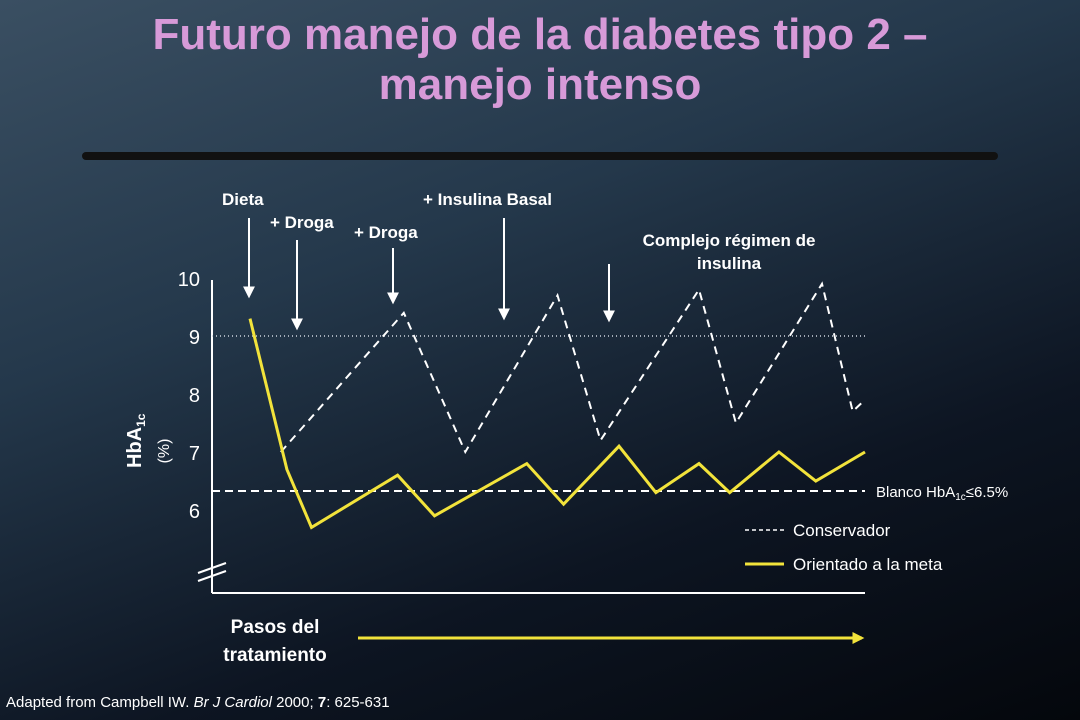  What do you see at coordinates (295, 702) in the screenshot?
I see `source-year: 2000;` at bounding box center [295, 702].